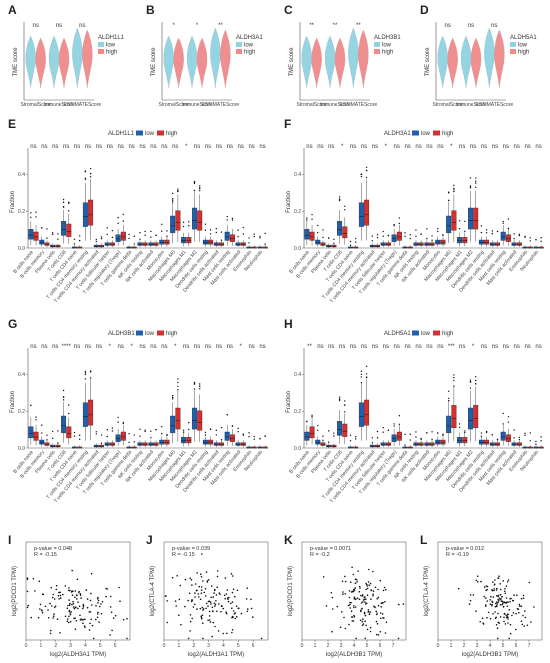  What do you see at coordinates (470, 105) in the screenshot?
I see `x-tick-label: ImmuneScore` at bounding box center [470, 105].